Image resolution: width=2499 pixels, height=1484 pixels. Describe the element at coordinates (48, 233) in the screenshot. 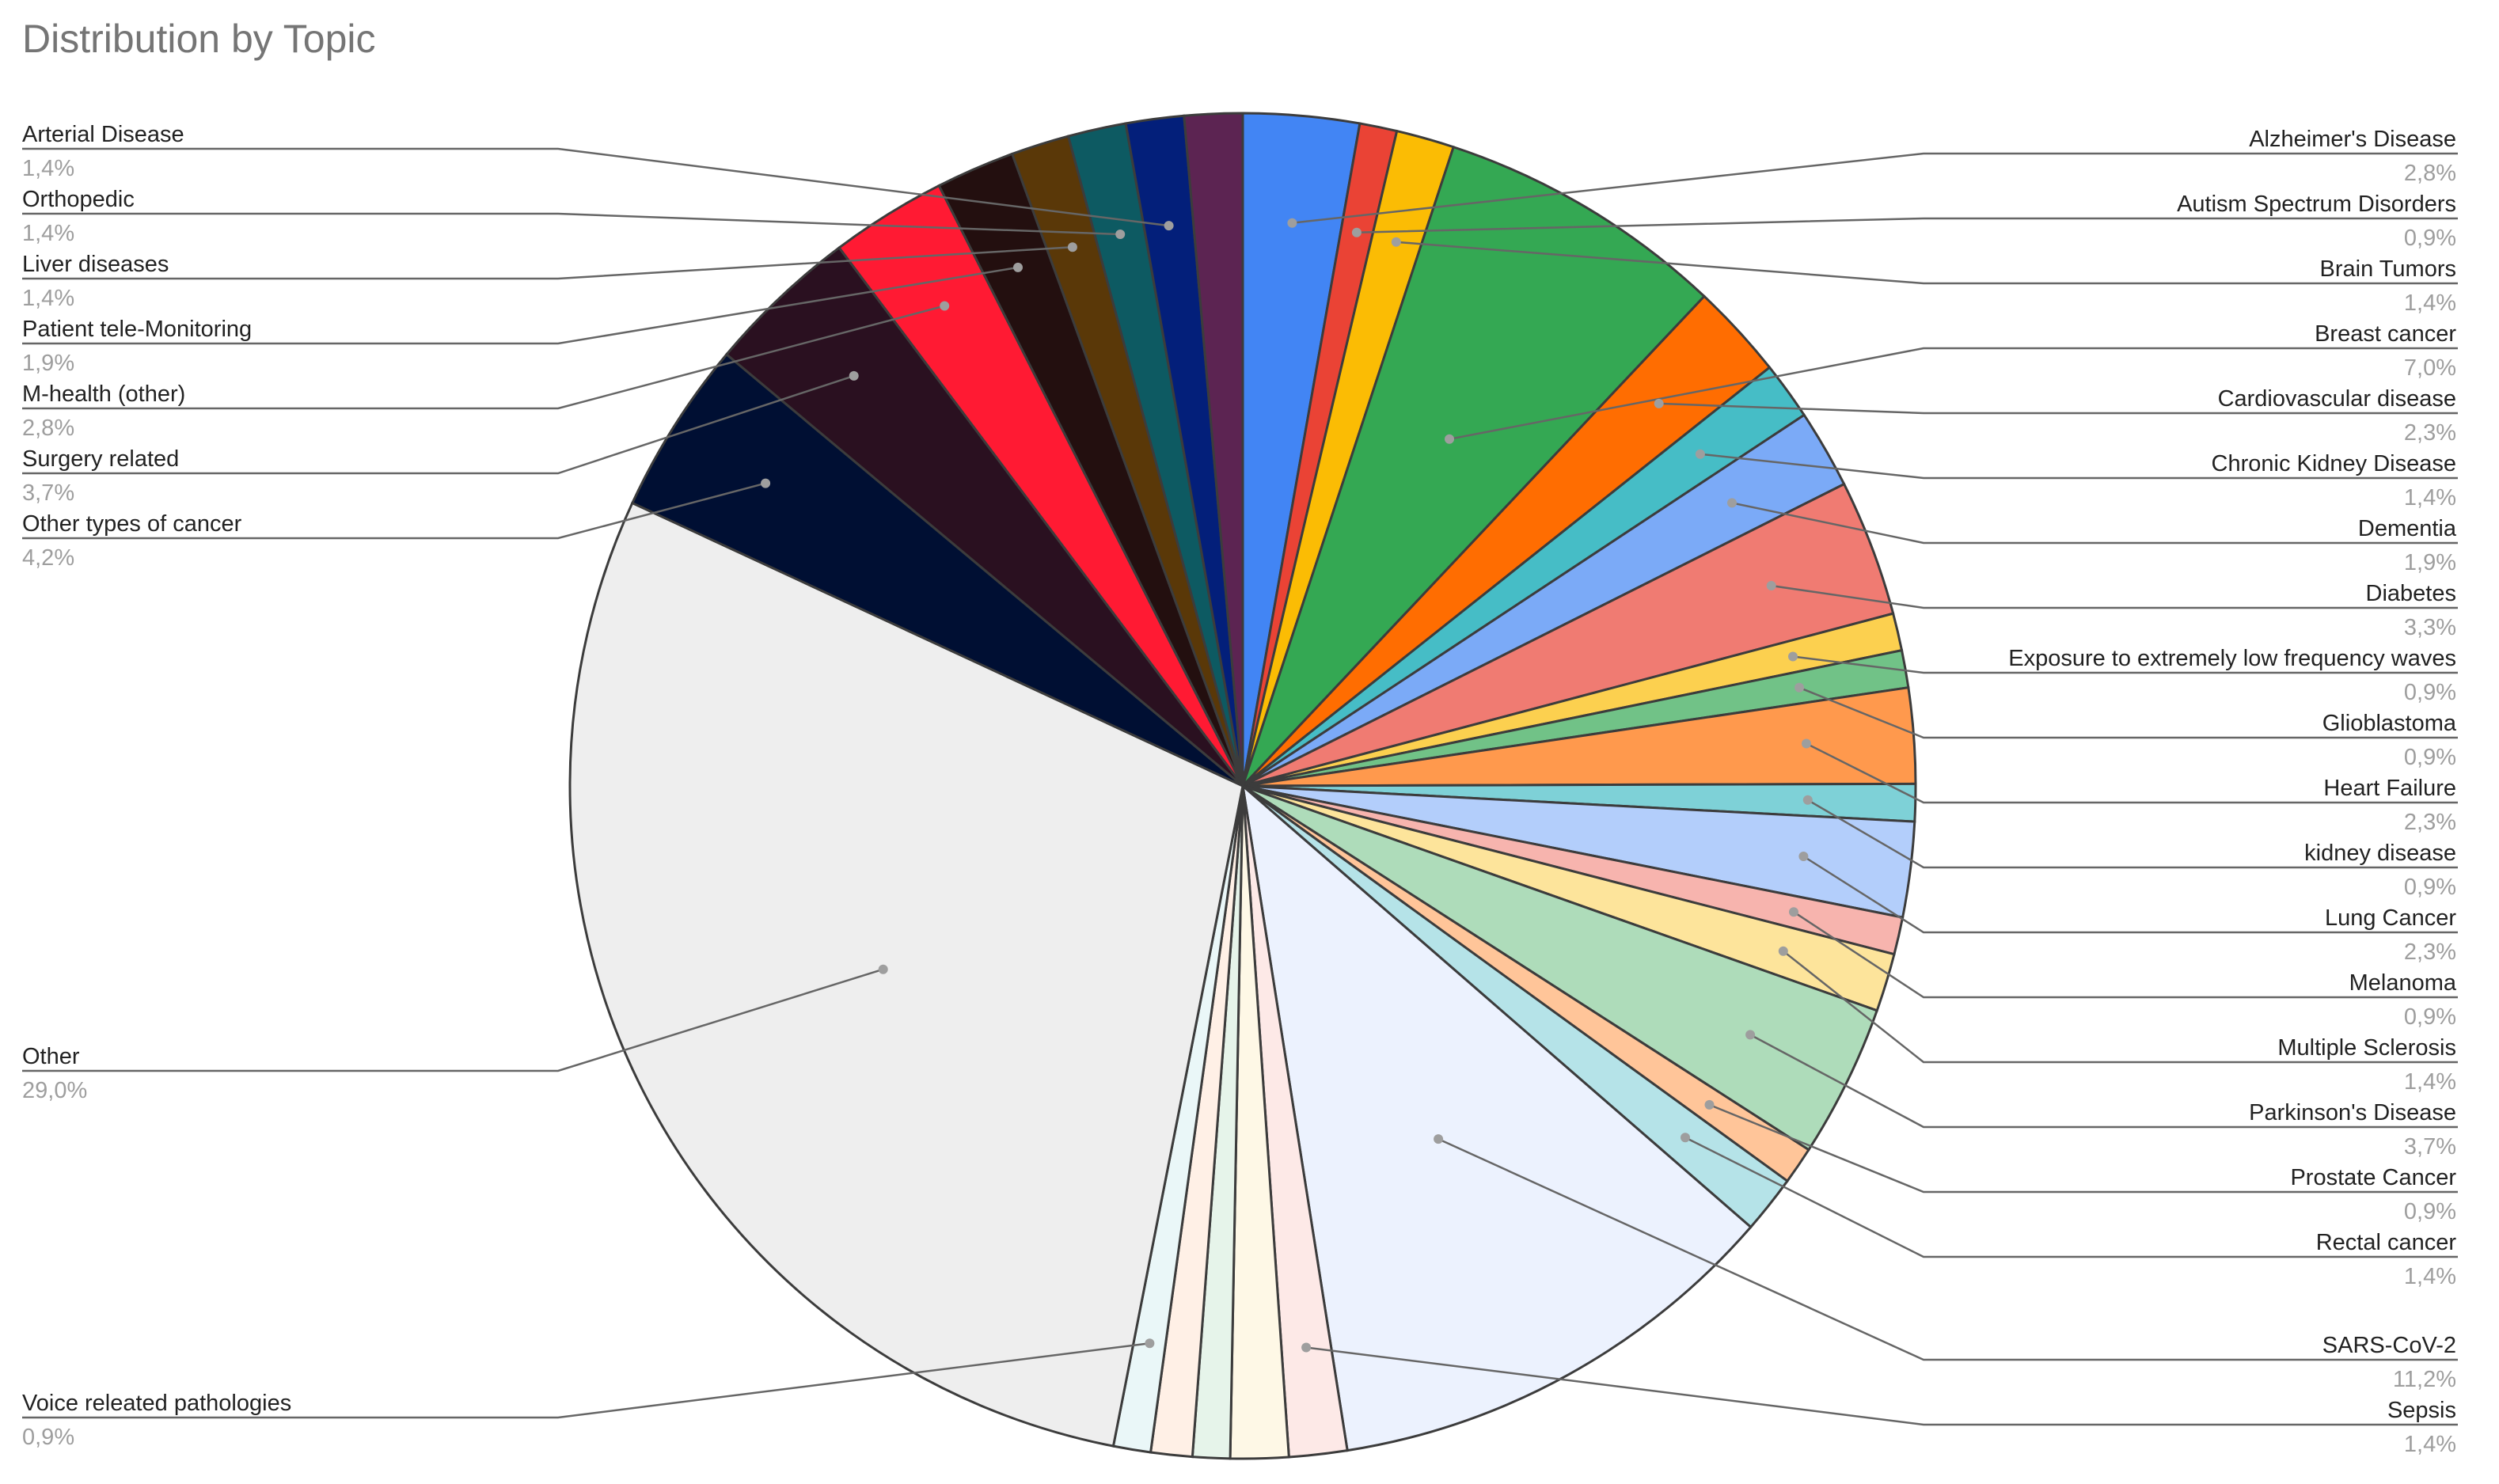

I see `slice-percent-orthopedic: 1,4%` at that location.